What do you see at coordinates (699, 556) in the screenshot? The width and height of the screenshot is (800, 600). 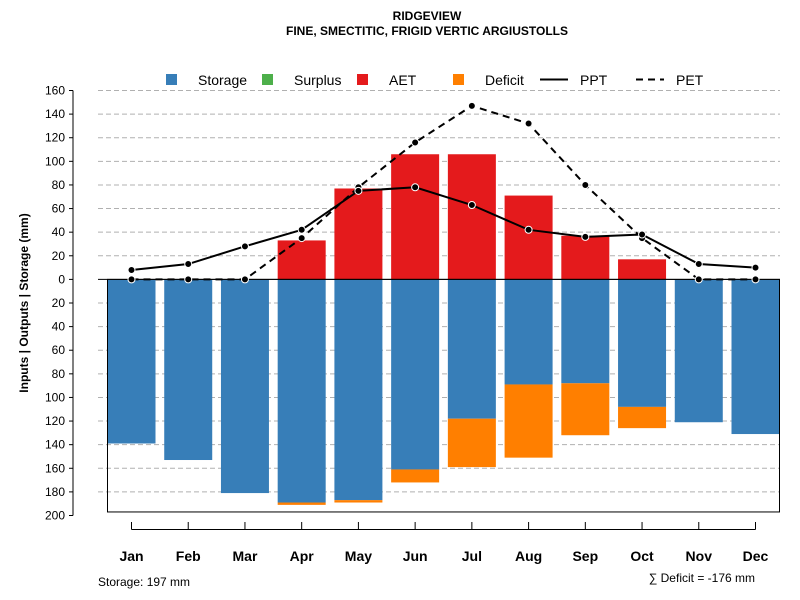 I see `month-label-nov: Nov` at bounding box center [699, 556].